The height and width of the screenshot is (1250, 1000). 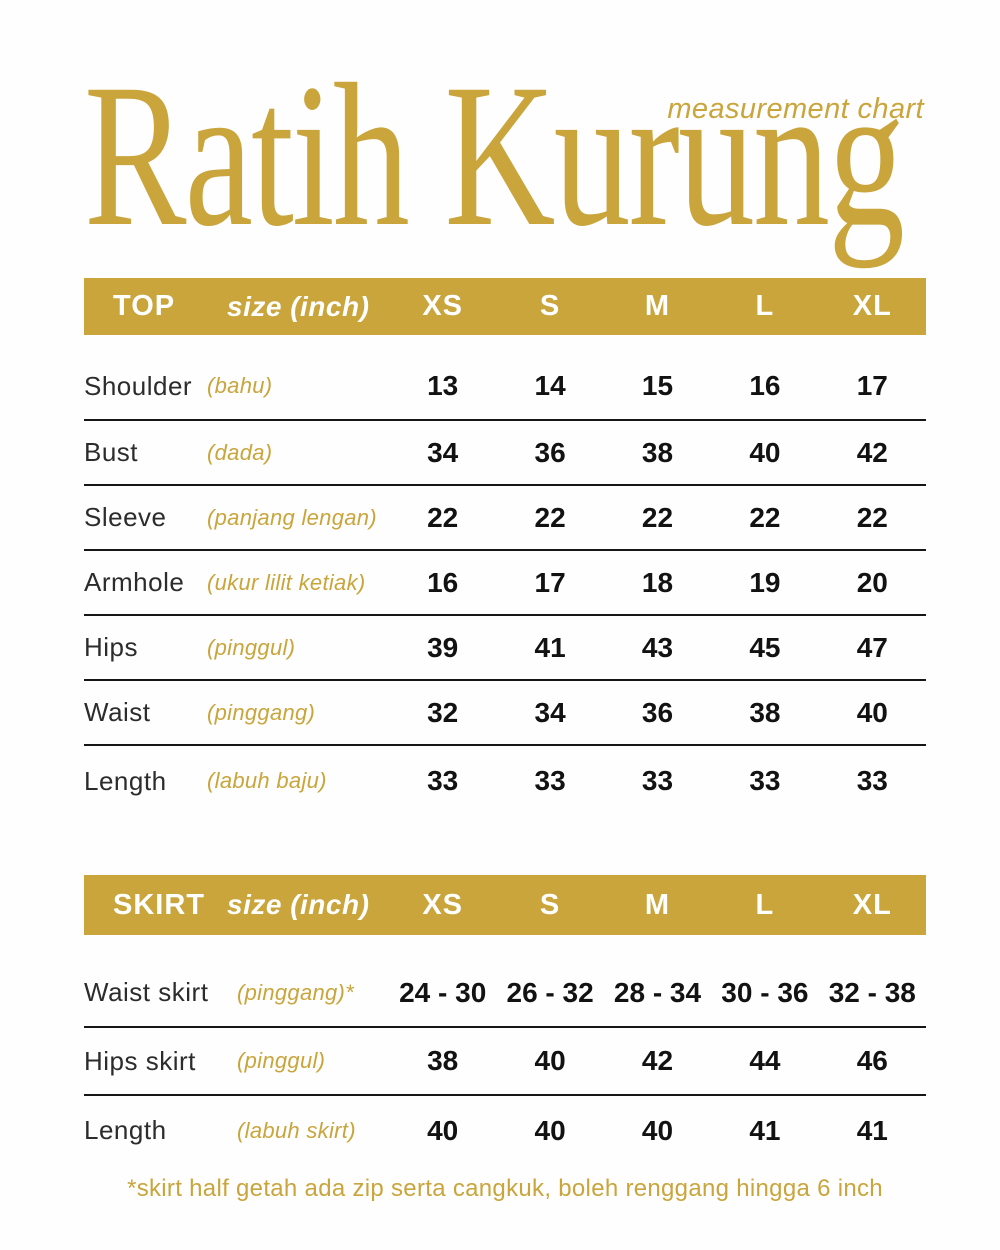 What do you see at coordinates (240, 385) in the screenshot?
I see `row-label-malay: (bahu)` at bounding box center [240, 385].